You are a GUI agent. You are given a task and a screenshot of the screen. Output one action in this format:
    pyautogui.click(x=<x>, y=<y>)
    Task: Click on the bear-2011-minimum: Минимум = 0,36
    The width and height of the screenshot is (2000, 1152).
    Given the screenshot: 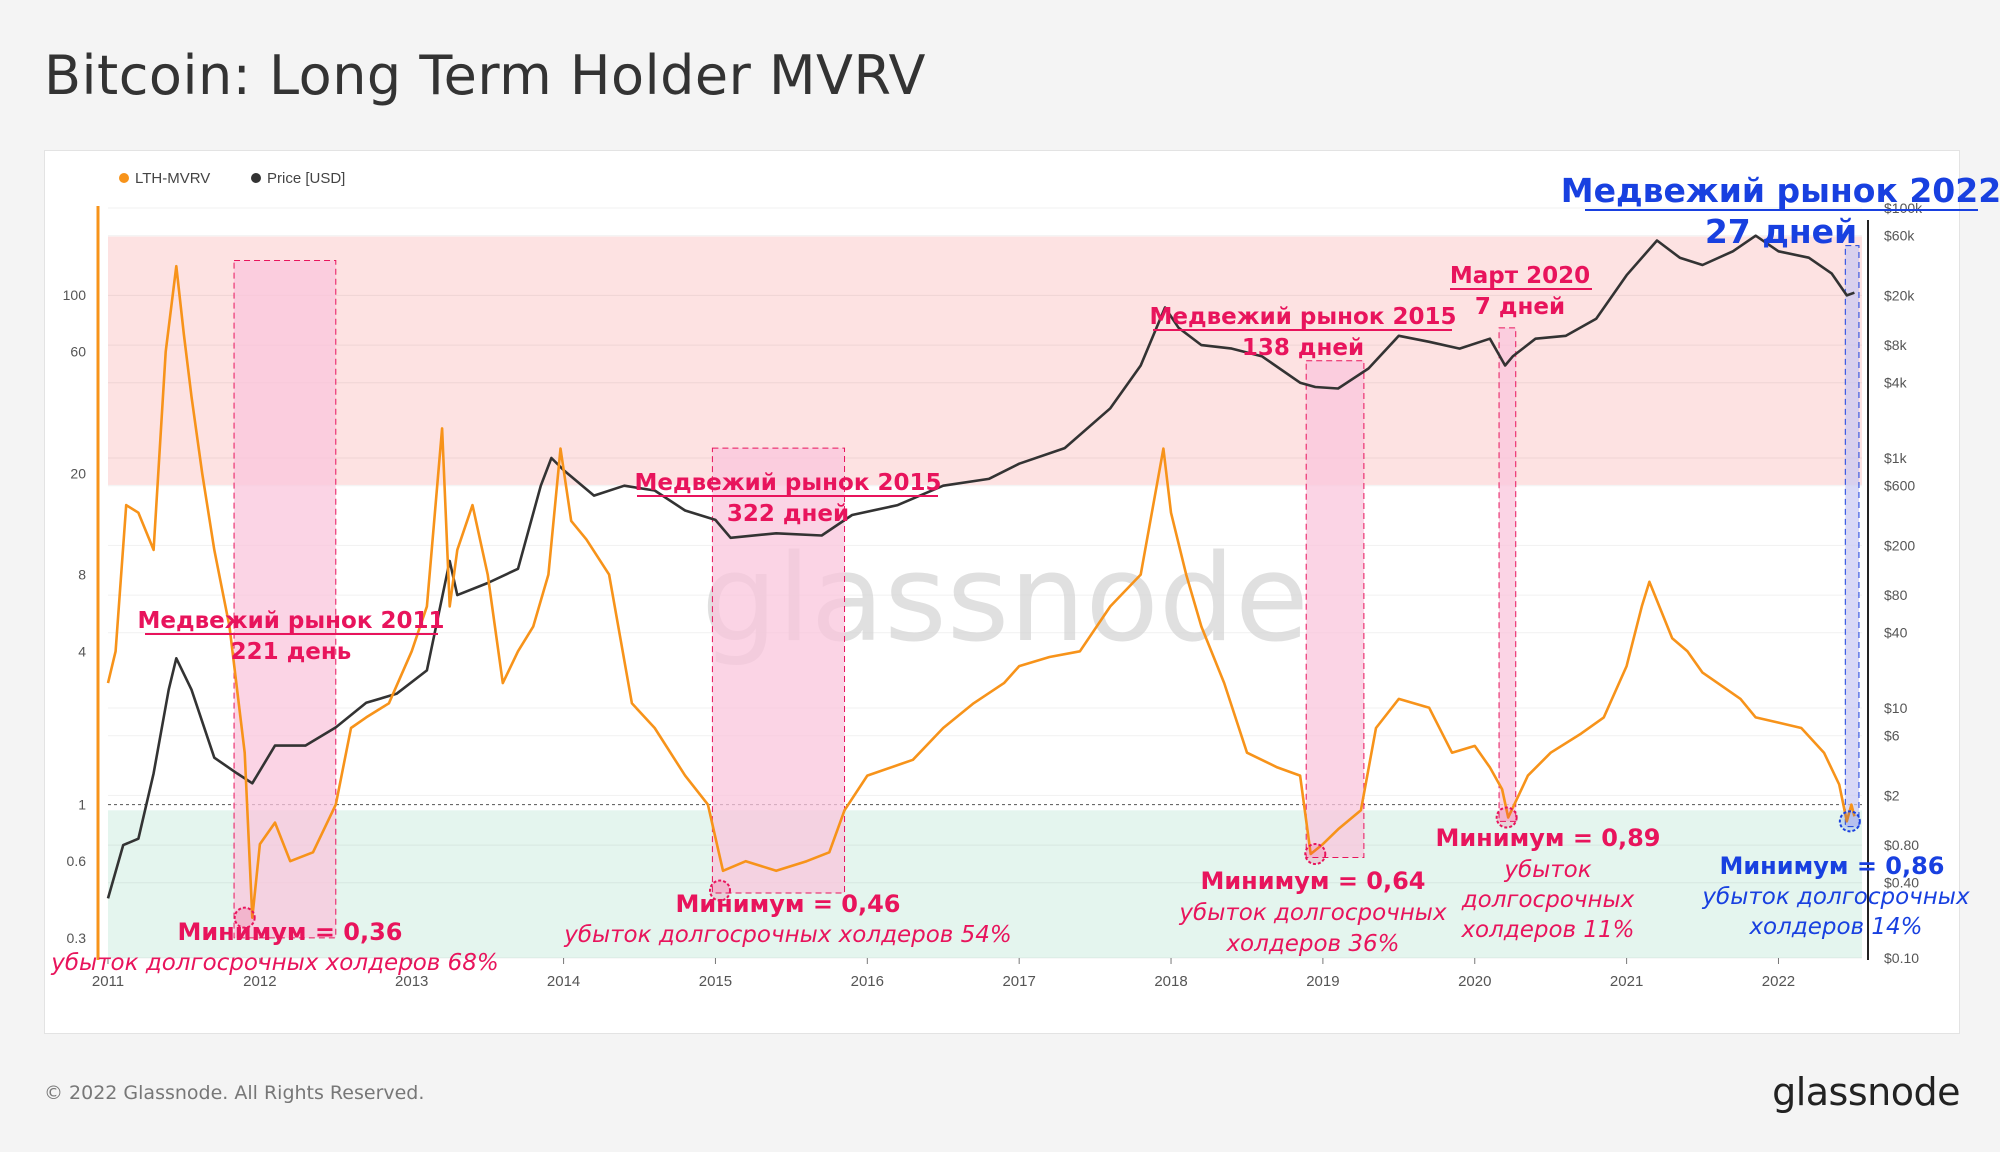 What is the action you would take?
    pyautogui.click(x=289, y=932)
    